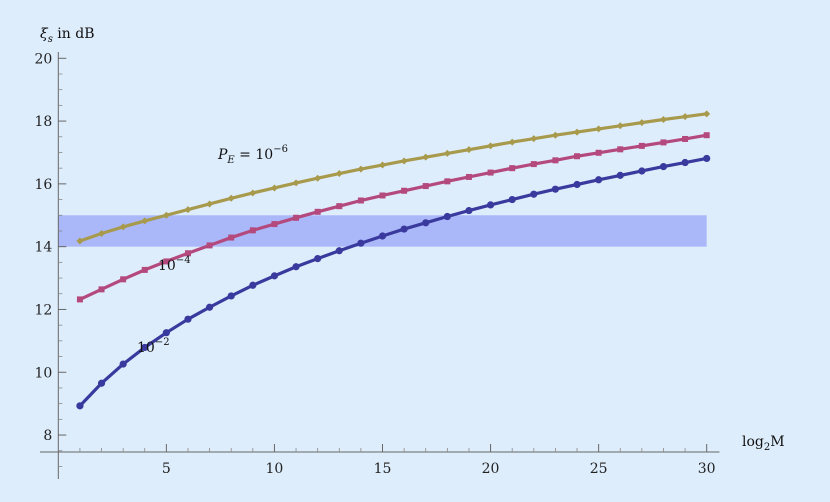 This screenshot has width=830, height=502. I want to click on label-1e-2-base: 10, so click(146, 348).